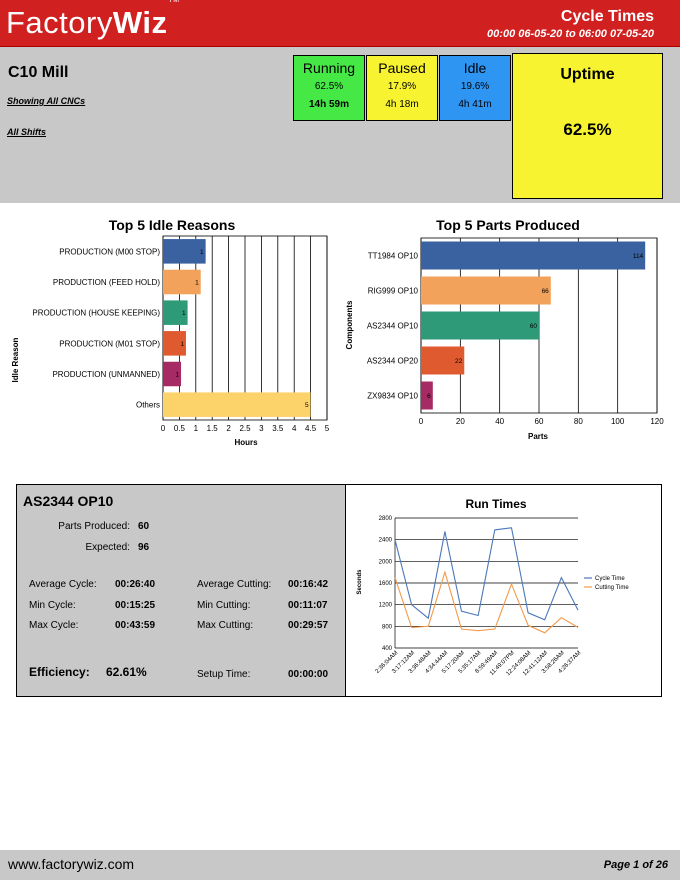 The height and width of the screenshot is (880, 680). What do you see at coordinates (349, 324) in the screenshot?
I see `parts-chart-ylabel: Components` at bounding box center [349, 324].